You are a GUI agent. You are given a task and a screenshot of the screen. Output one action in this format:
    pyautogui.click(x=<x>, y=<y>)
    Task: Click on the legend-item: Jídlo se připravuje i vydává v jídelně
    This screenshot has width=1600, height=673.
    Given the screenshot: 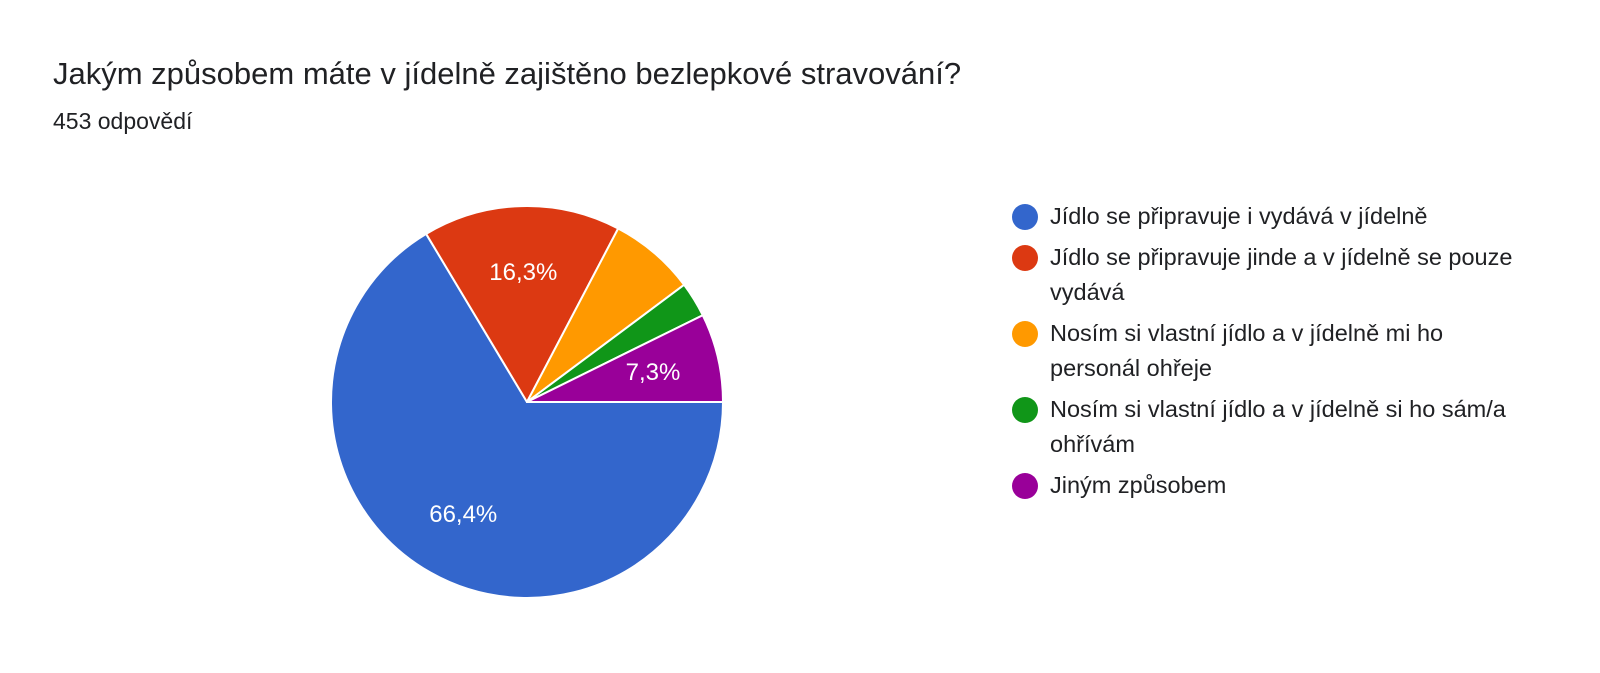 What is the action you would take?
    pyautogui.click(x=1272, y=216)
    